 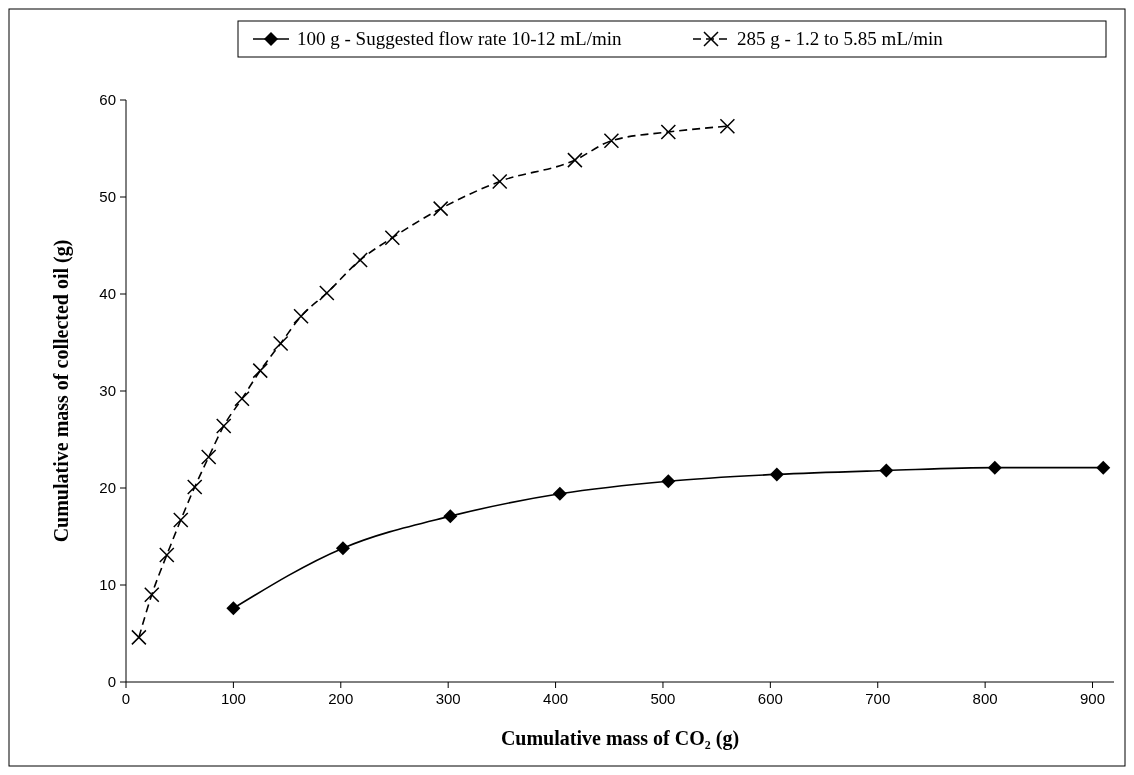 I want to click on y-tick-label: 50, so click(x=107, y=196).